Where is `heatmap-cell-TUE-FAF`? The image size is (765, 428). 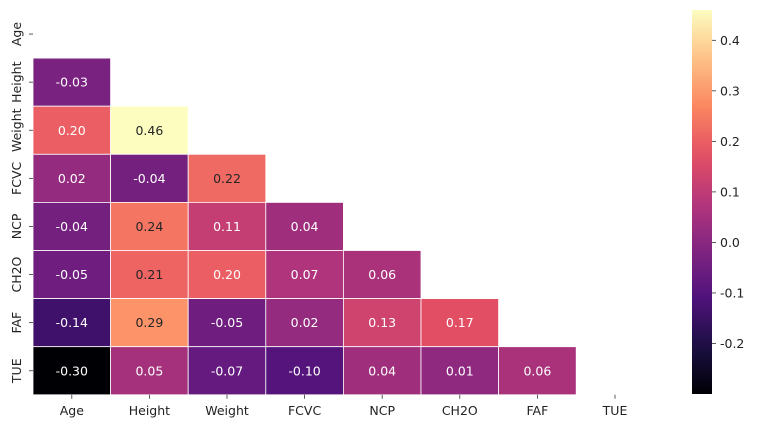 heatmap-cell-TUE-FAF is located at coordinates (537, 371).